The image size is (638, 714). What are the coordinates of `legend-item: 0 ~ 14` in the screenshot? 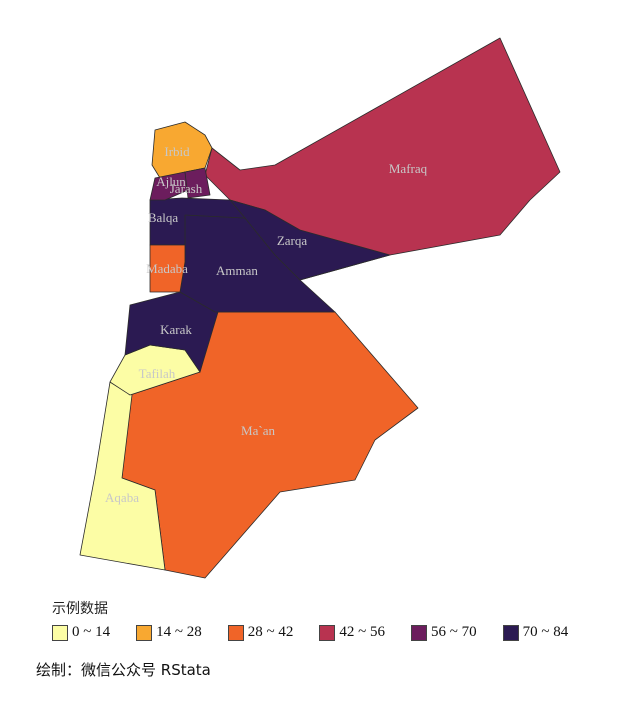 It's located at (81, 632).